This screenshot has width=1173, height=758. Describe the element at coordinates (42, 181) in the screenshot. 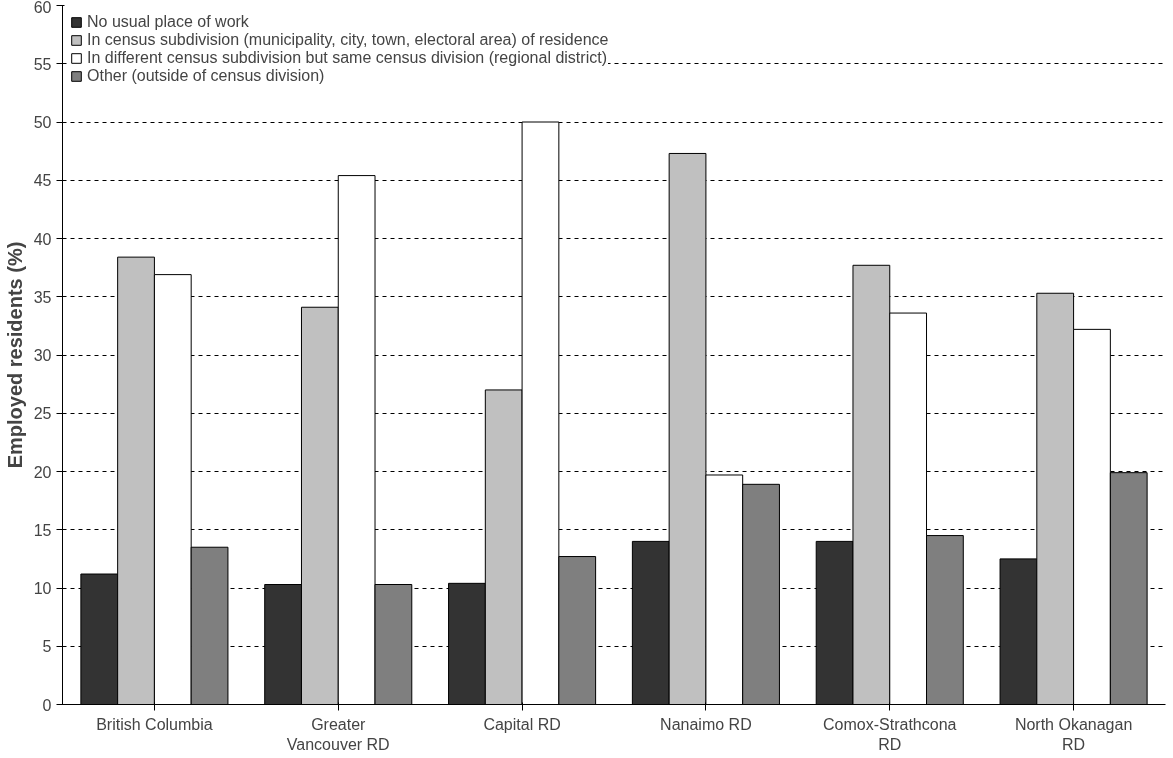

I see `y-tick-label: 45` at that location.